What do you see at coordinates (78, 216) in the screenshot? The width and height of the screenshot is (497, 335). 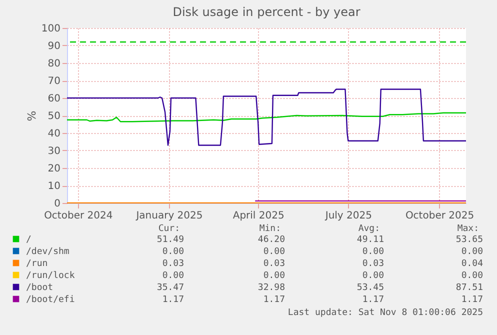 I see `x-tick-label: October 2024` at bounding box center [78, 216].